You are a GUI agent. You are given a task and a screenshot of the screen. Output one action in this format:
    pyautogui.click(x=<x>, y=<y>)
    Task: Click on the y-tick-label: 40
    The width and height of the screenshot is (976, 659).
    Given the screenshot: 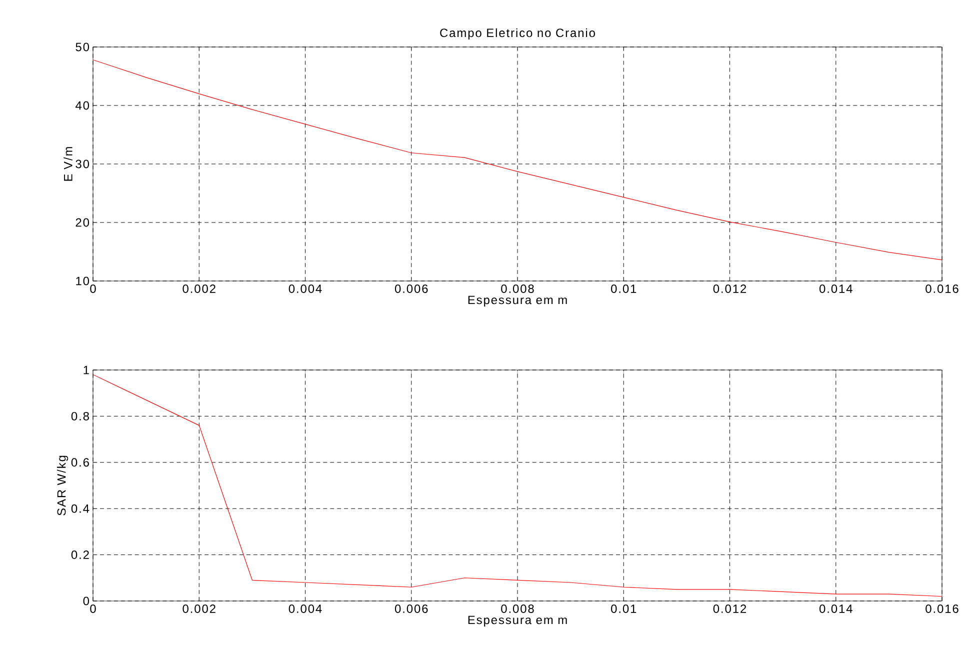 What is the action you would take?
    pyautogui.click(x=83, y=105)
    